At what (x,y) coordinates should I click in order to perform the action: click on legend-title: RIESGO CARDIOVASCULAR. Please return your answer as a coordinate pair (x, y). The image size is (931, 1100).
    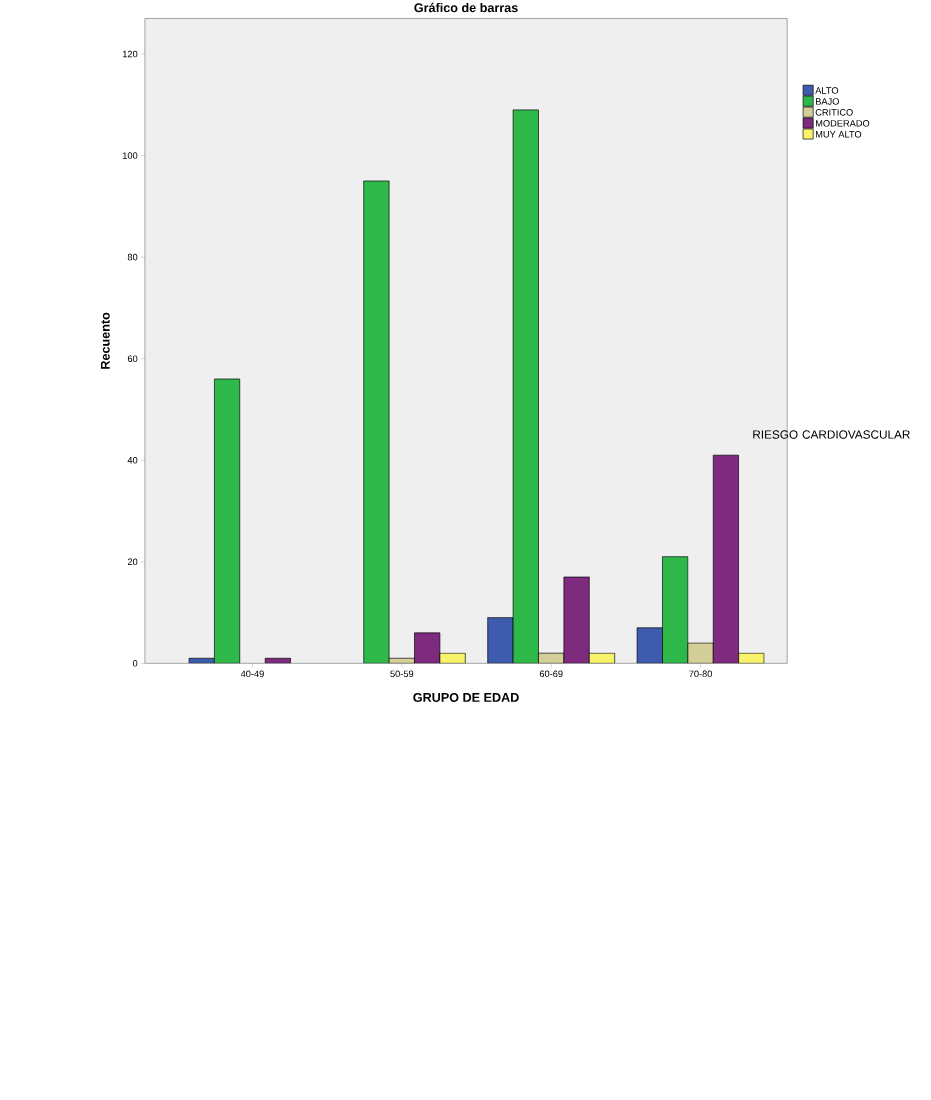
    Looking at the image, I should click on (831, 434).